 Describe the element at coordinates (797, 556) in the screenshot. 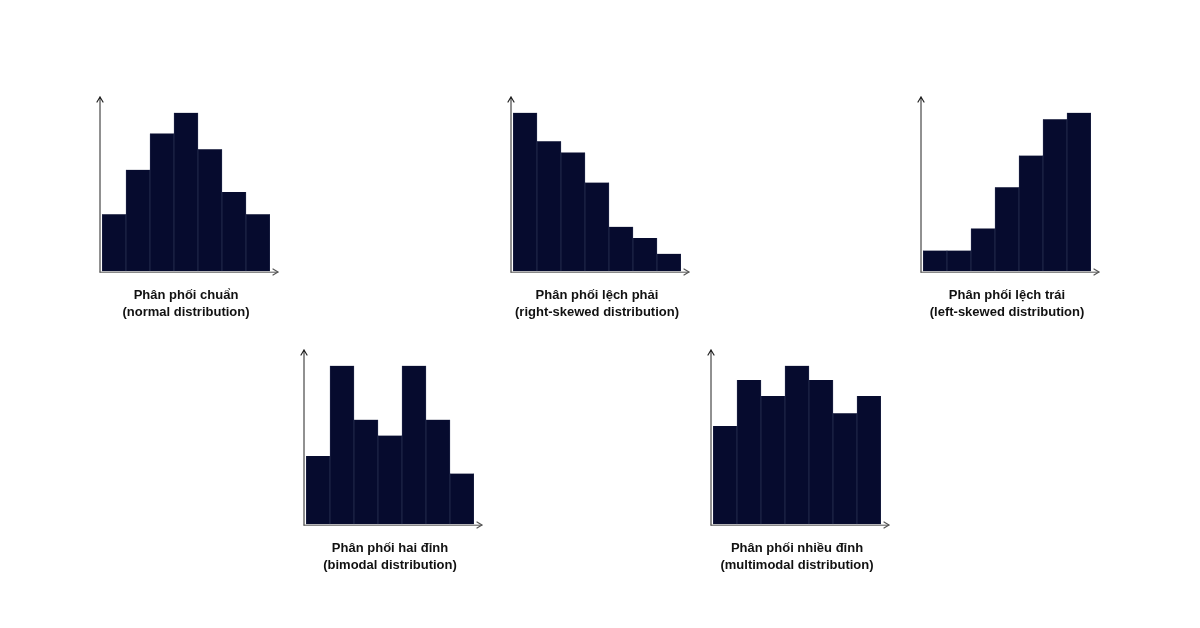

I see `x-axis-title: Phân phối nhiều đỉnh (multimodal distribution)` at that location.